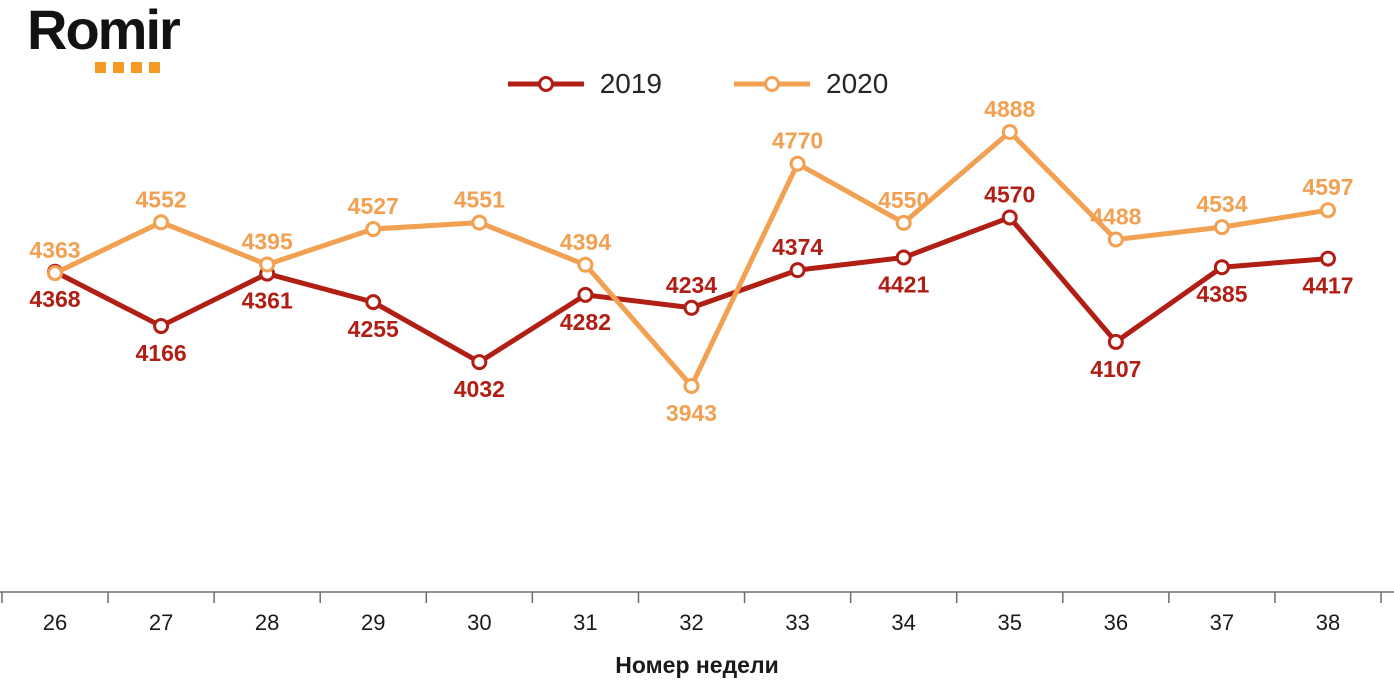  Describe the element at coordinates (545, 84) in the screenshot. I see `legend-marker-2019-icon` at that location.